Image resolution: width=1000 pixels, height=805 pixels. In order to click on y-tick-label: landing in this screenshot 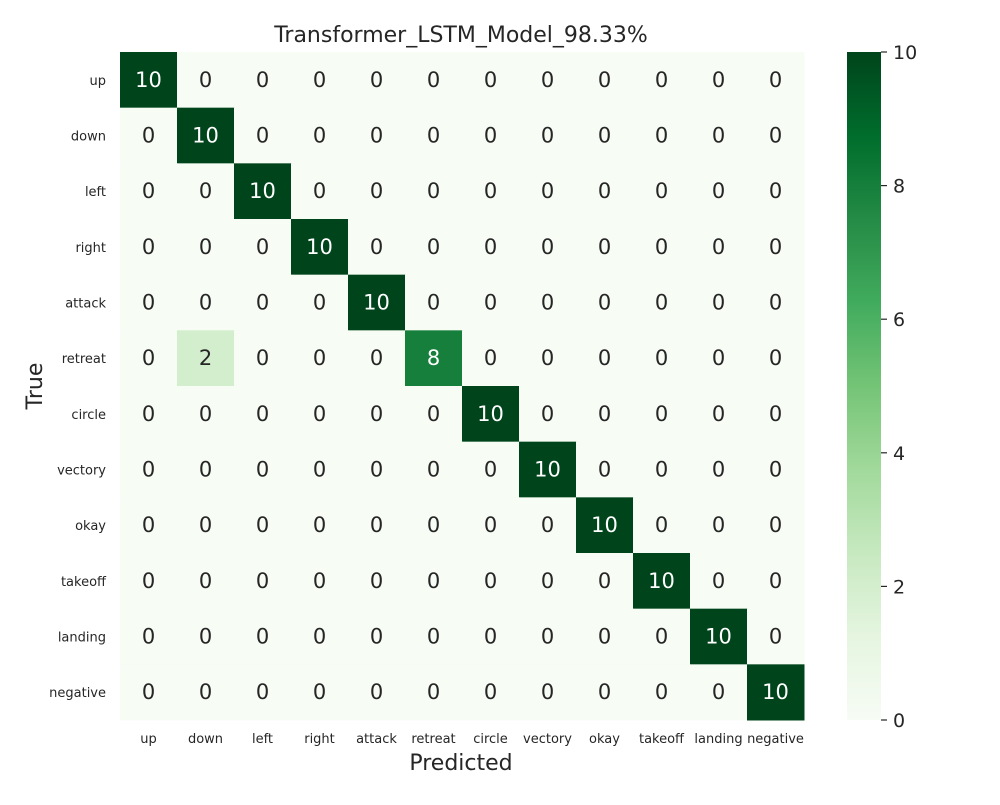, I will do `click(82, 638)`.